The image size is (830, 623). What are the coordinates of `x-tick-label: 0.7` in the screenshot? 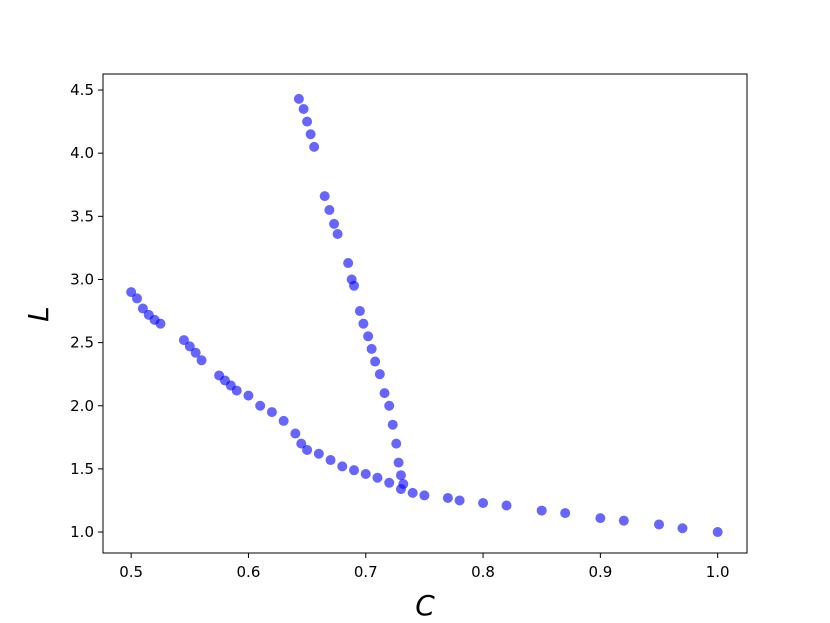 It's located at (366, 572).